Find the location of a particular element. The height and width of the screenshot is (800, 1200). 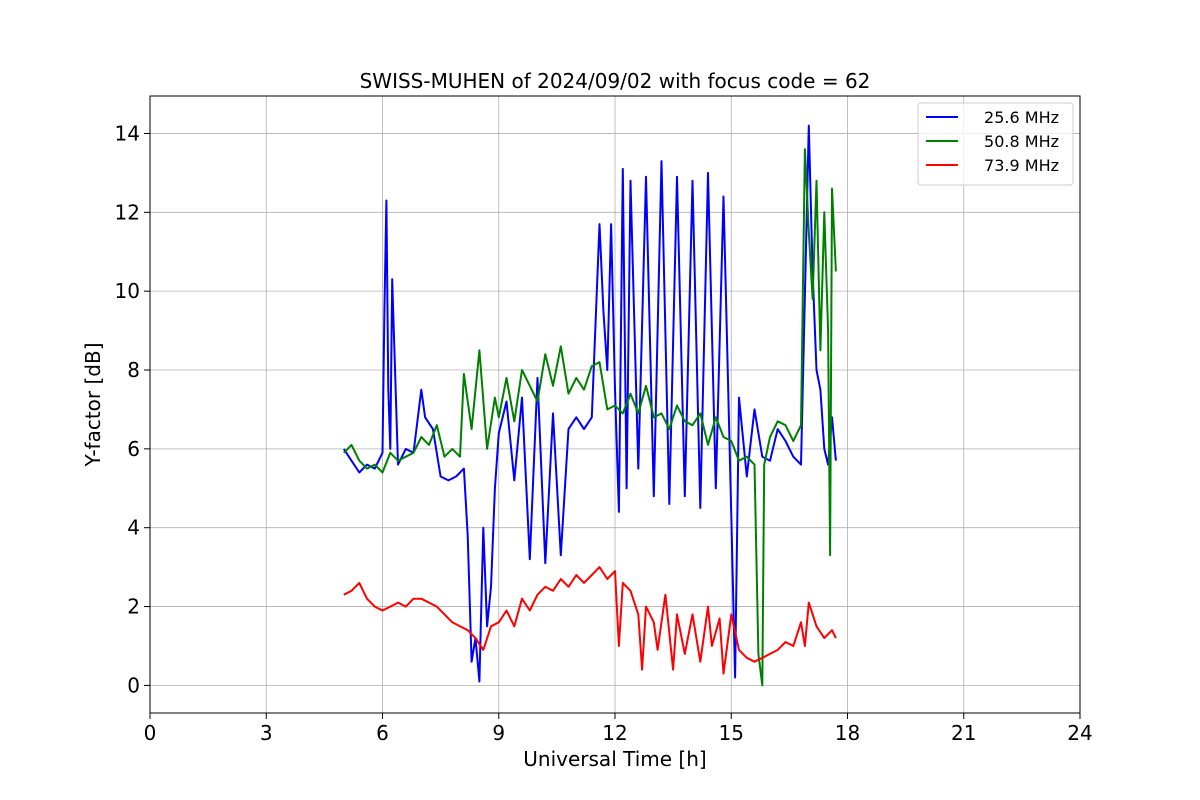

y-axis-title: Y-factor [dB] is located at coordinates (93, 404).